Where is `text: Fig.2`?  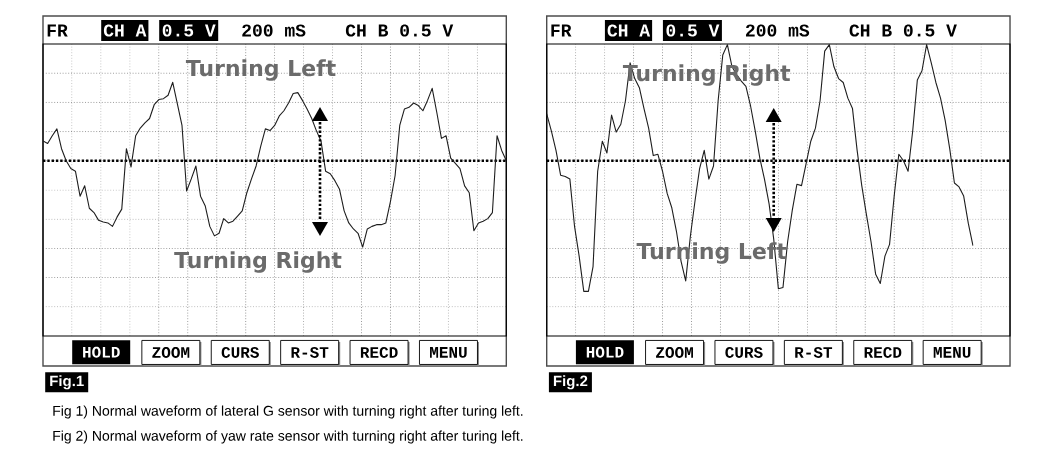 text: Fig.2 is located at coordinates (570, 382).